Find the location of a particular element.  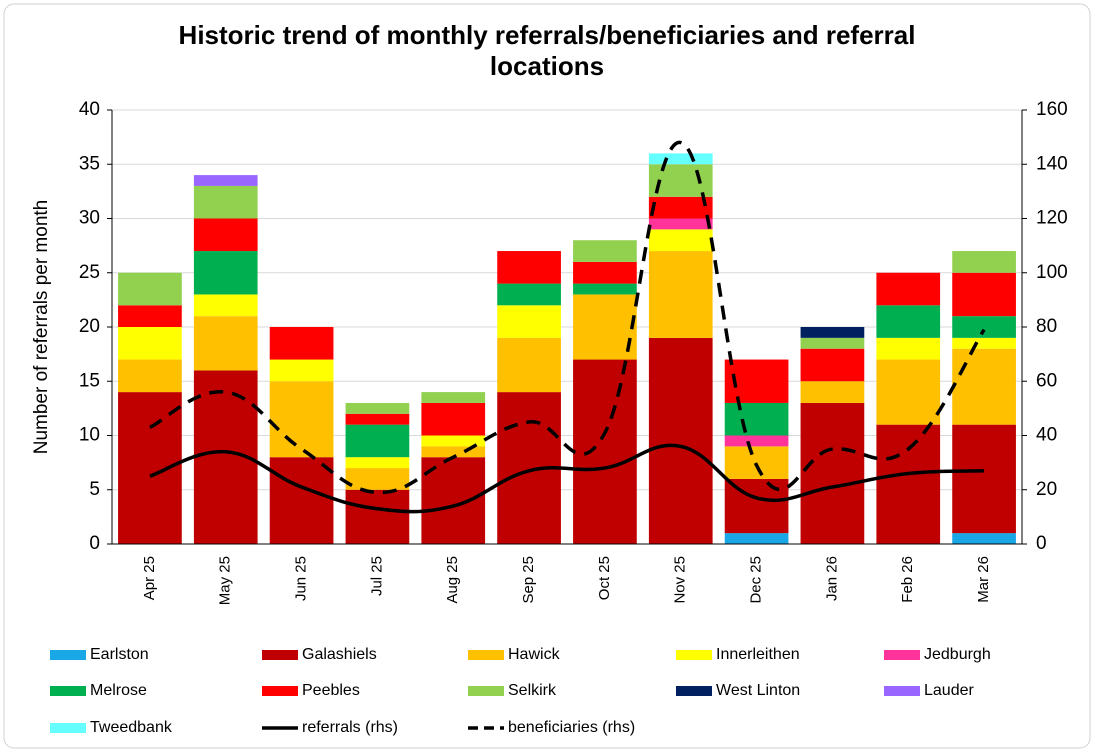

y-tick-label: 20 is located at coordinates (89, 326).